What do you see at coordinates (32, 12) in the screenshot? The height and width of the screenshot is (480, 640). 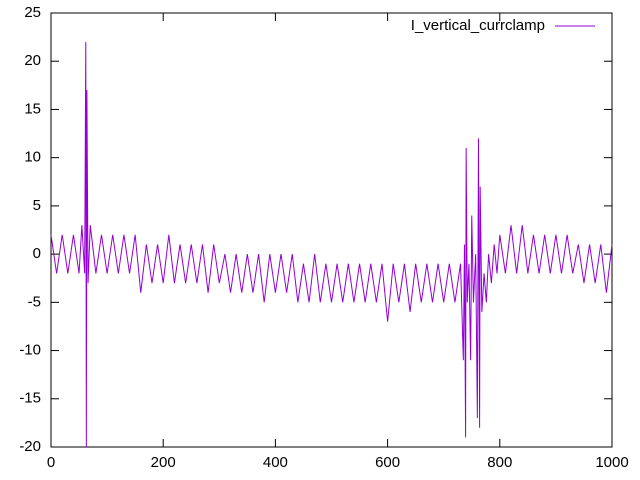 I see `y-tick-label: 25` at bounding box center [32, 12].